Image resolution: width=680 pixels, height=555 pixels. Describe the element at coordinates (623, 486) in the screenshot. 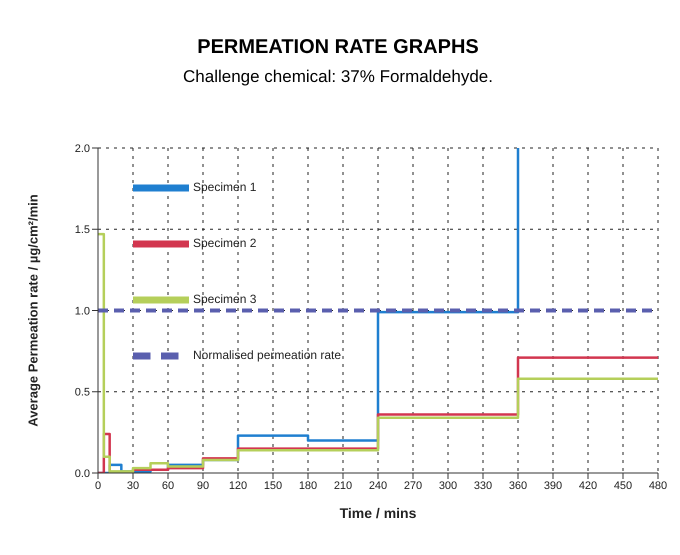

I see `x-tick-label: 450` at that location.